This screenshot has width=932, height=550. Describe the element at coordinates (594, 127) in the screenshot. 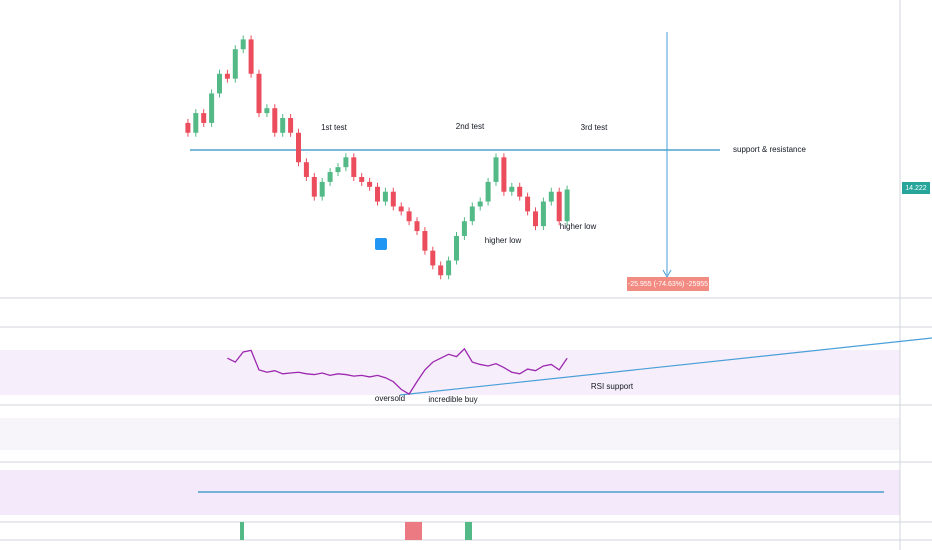

I see `annotation: 3rd test` at that location.